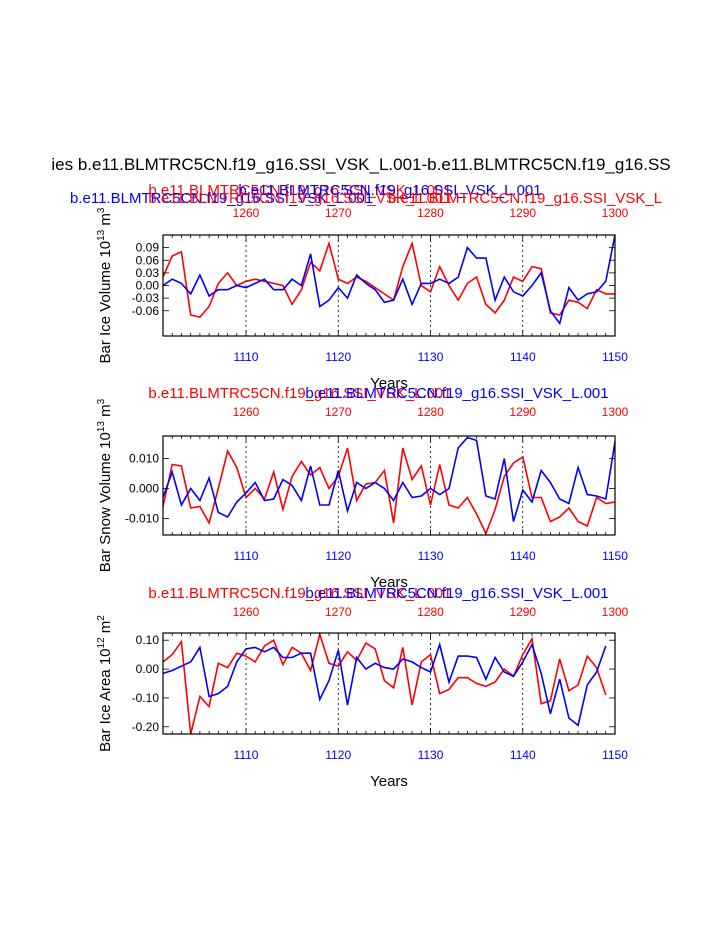  Describe the element at coordinates (525, 198) in the screenshot. I see `panel-title-red: b.e11.BLMTRC5CN.f19_g16.SSI_VSK_L` at that location.